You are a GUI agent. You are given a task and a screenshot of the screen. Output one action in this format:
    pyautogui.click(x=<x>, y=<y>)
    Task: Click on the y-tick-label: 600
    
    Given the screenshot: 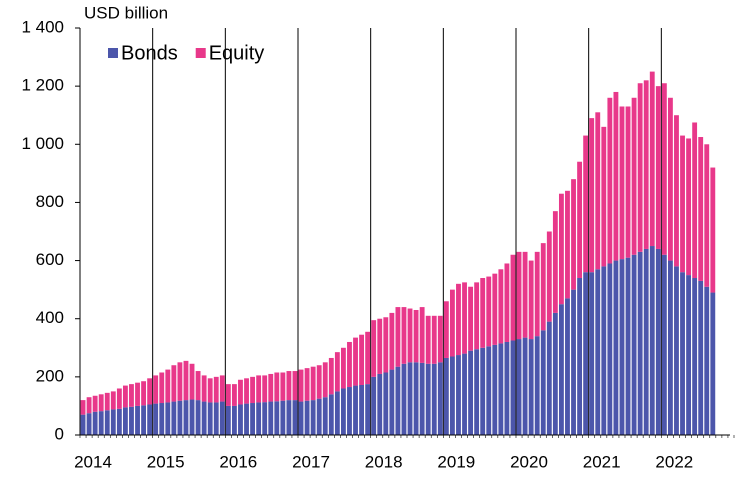 What is the action you would take?
    pyautogui.click(x=50, y=259)
    